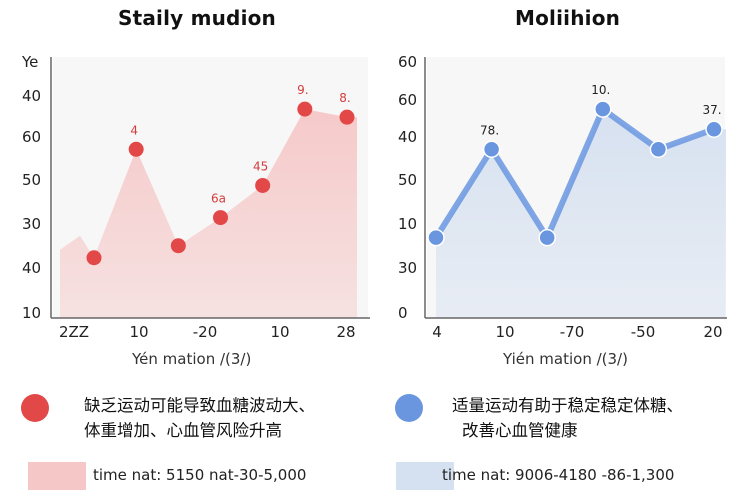  What do you see at coordinates (565, 359) in the screenshot?
I see `x-axis-label: Yién mation /(3/)` at bounding box center [565, 359].